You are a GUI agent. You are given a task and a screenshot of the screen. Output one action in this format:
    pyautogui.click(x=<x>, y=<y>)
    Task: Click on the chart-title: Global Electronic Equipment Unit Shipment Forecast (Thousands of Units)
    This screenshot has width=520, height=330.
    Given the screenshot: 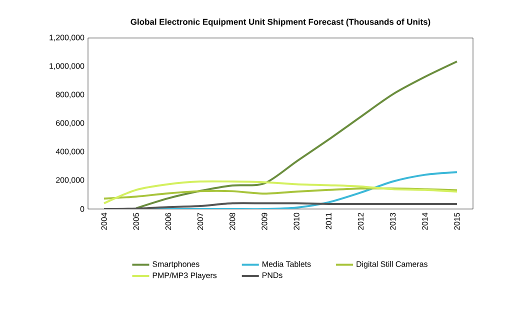 What is the action you would take?
    pyautogui.click(x=280, y=22)
    